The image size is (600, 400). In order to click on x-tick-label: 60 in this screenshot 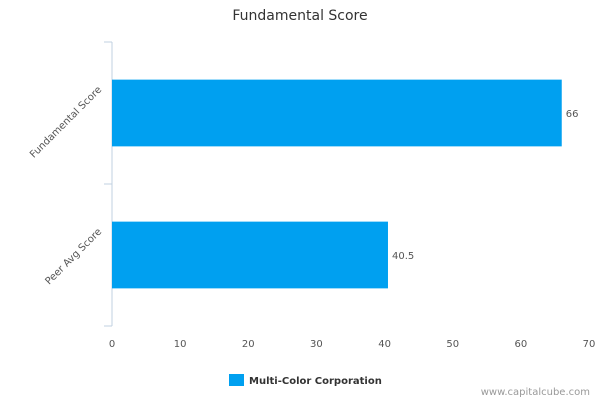, I will do `click(520, 344)`.